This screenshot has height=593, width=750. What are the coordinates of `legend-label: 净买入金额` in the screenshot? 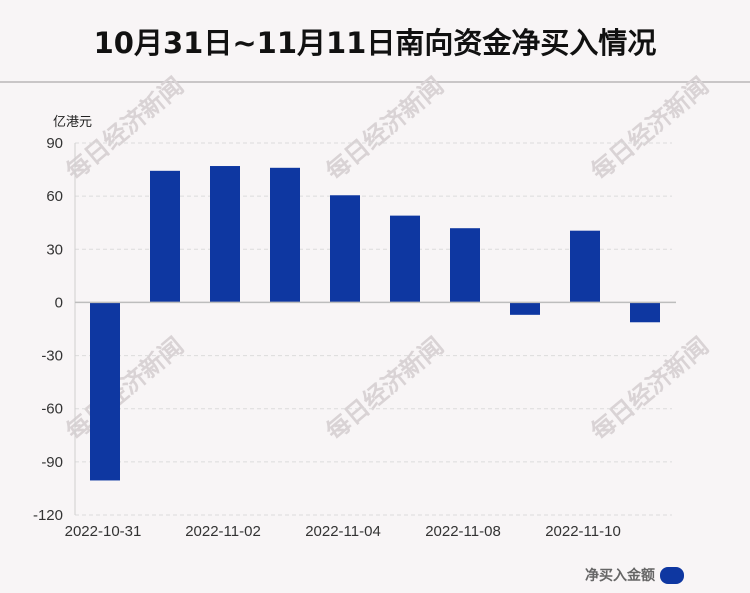 It's located at (620, 575).